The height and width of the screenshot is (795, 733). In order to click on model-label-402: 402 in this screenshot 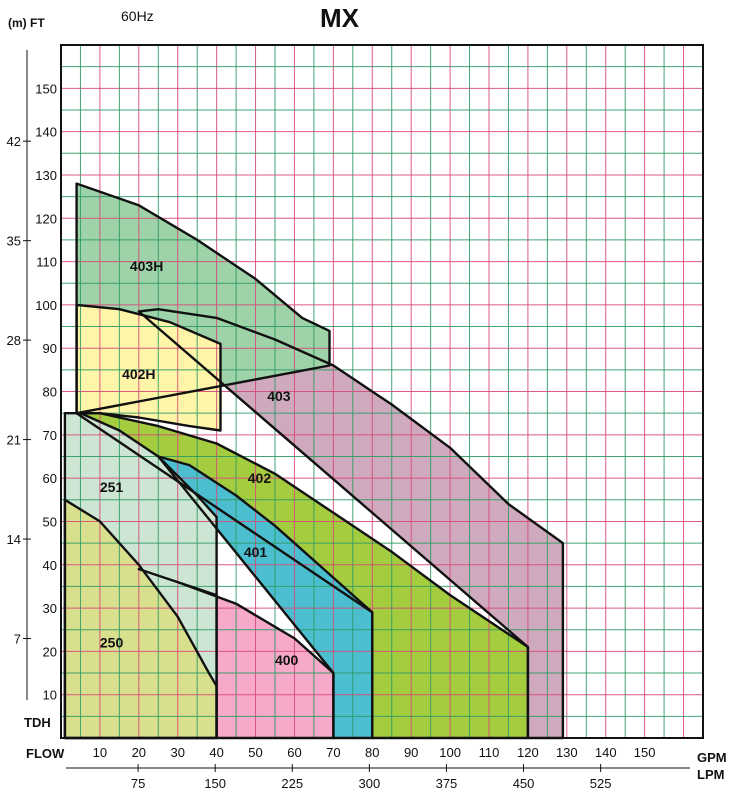, I will do `click(260, 478)`.